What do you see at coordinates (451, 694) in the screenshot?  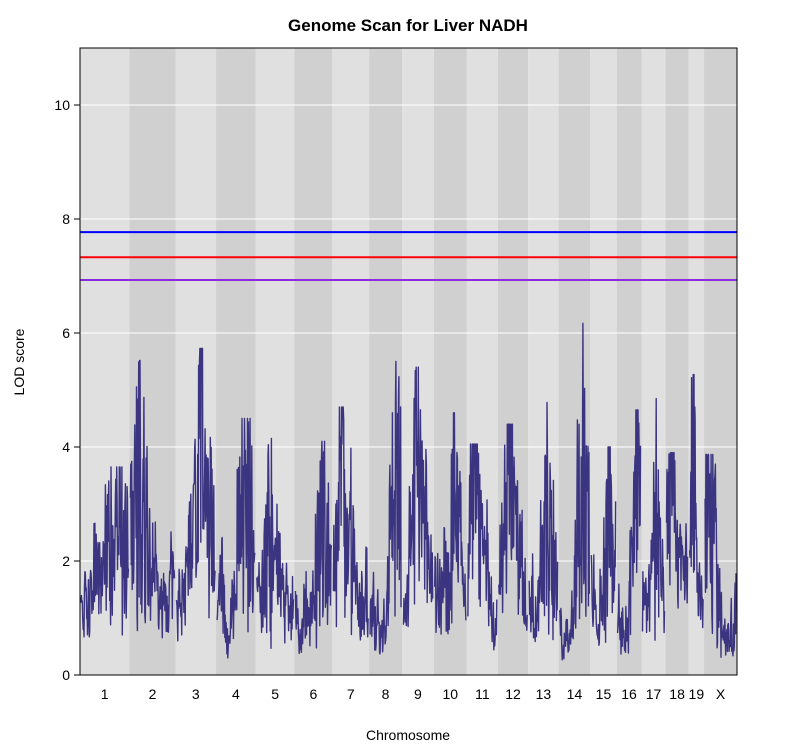 I see `x-tick-label-10: 10` at bounding box center [451, 694].